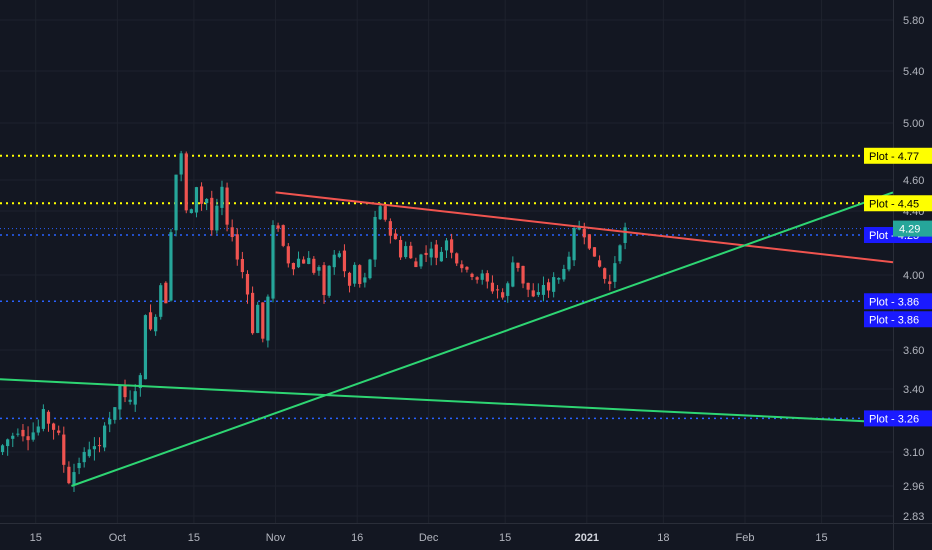 This screenshot has width=932, height=550. Describe the element at coordinates (745, 538) in the screenshot. I see `x-tick-label: Feb` at that location.